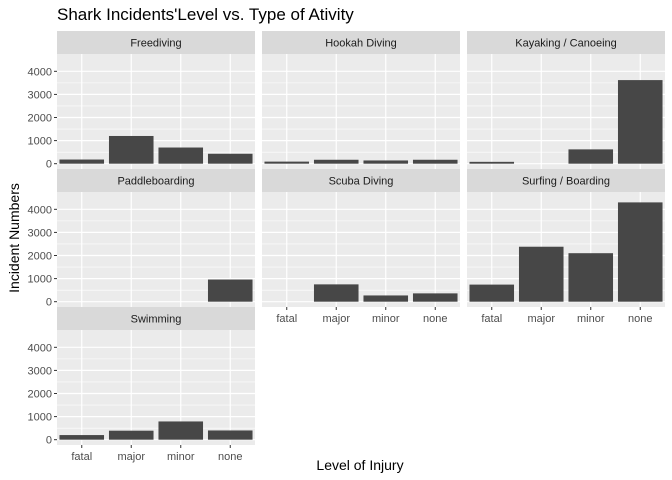 The image size is (672, 480). Describe the element at coordinates (82, 161) in the screenshot. I see `bar-freediving-fatal` at that location.